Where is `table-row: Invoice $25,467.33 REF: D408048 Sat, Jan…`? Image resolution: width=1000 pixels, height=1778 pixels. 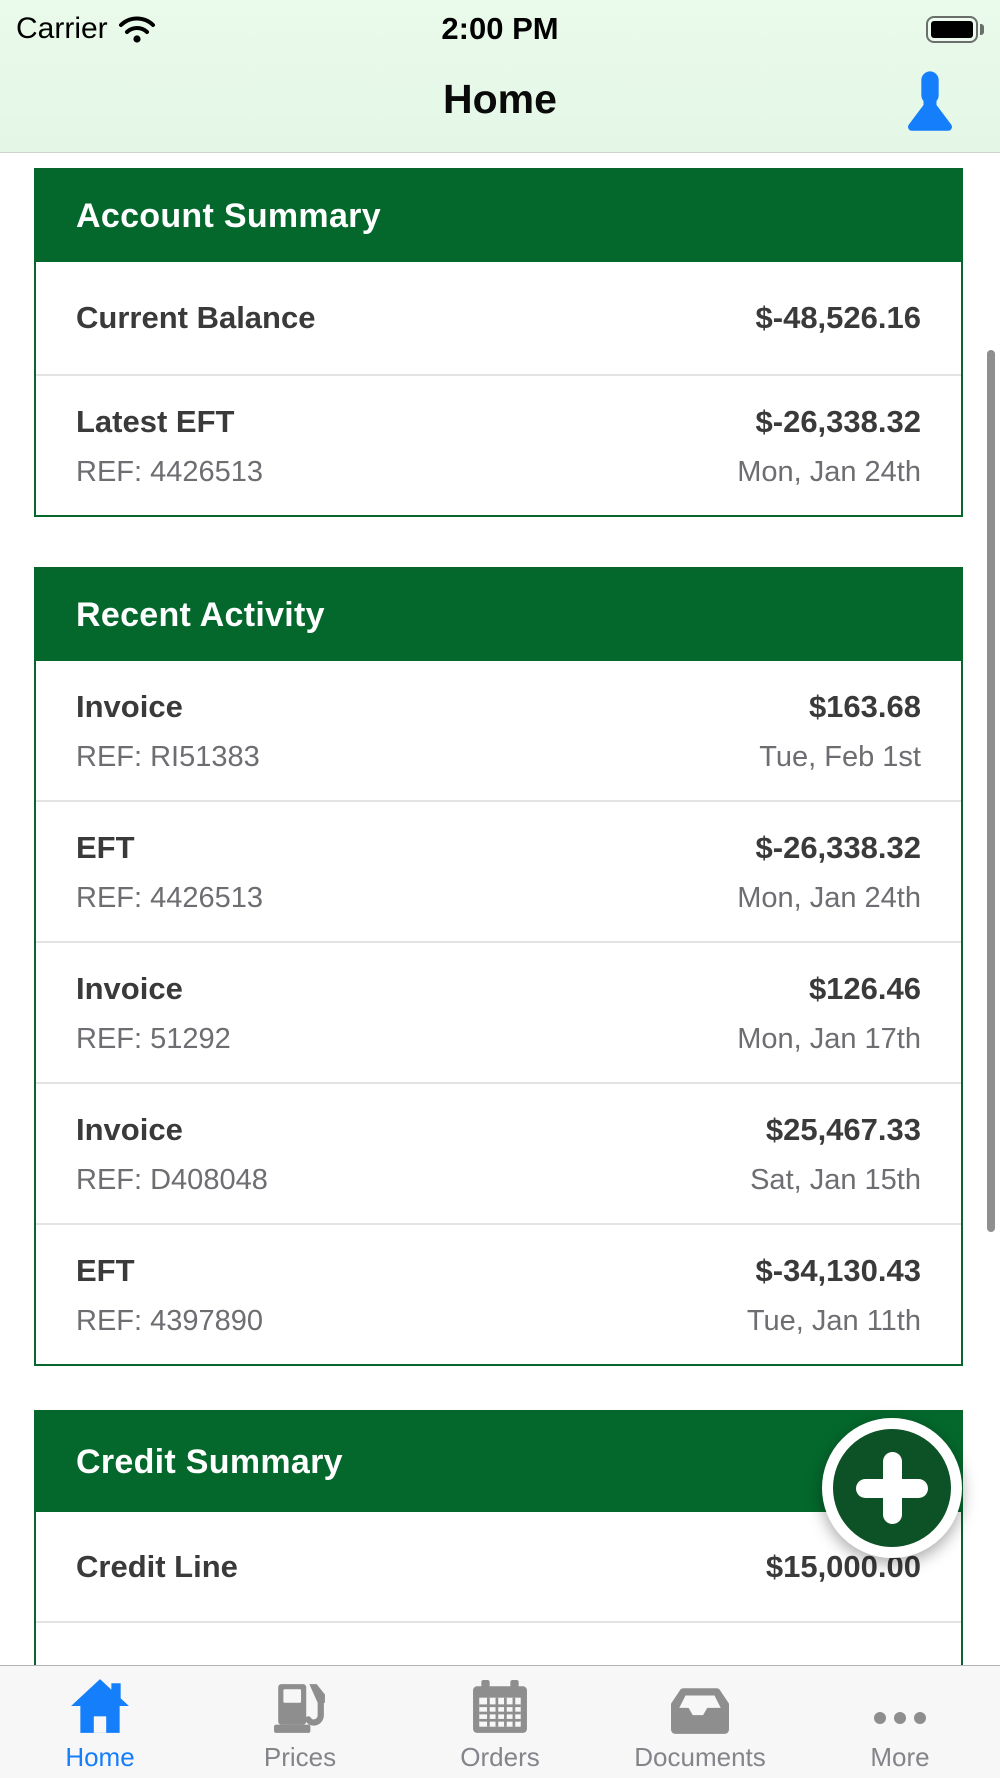 table-row: Invoice $25,467.33 REF: D408048 Sat, Jan… is located at coordinates (498, 1153).